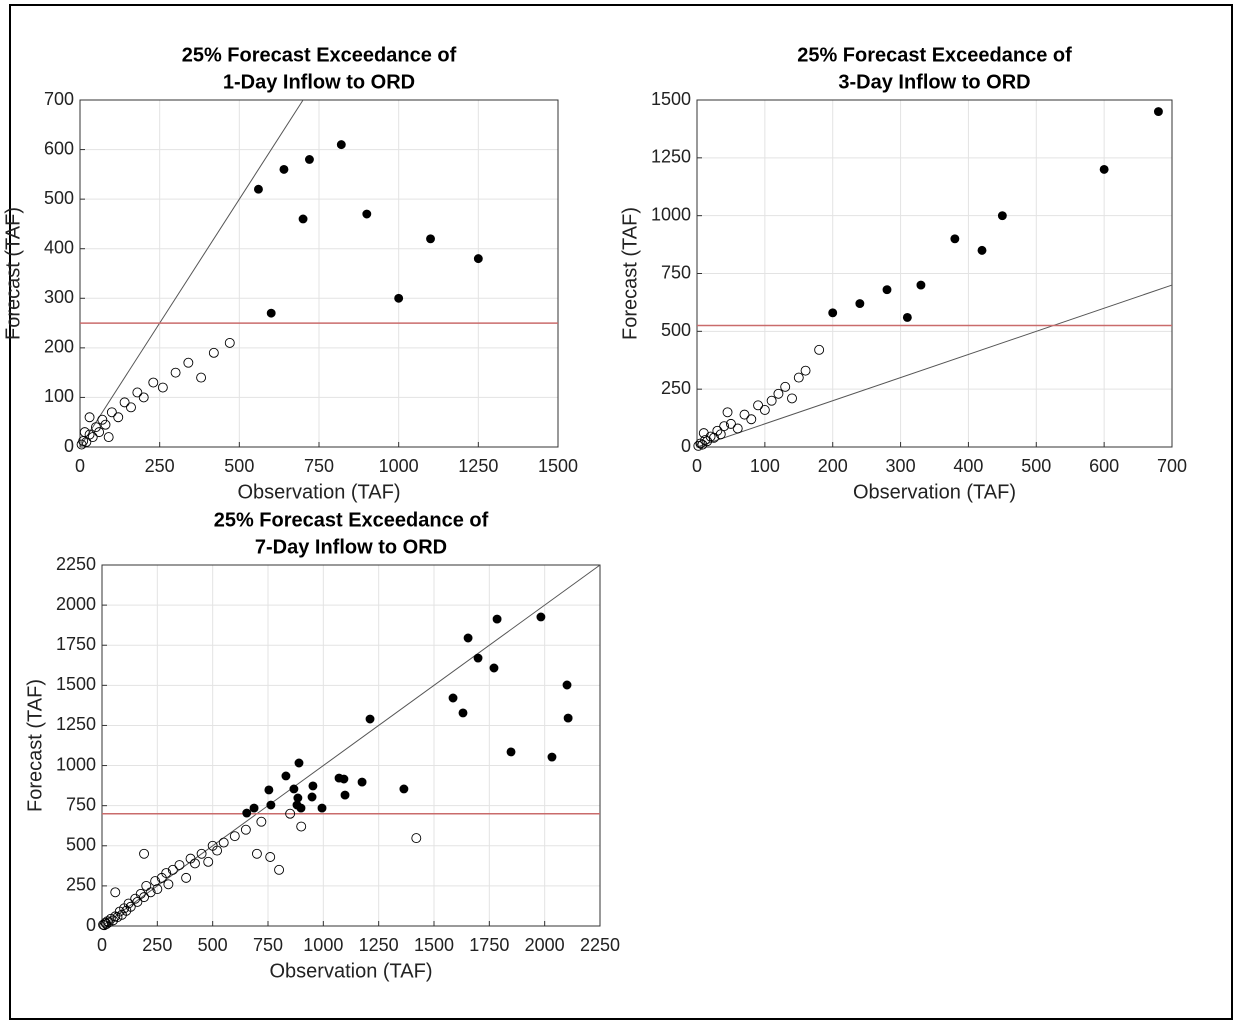 Image resolution: width=1245 pixels, height=1021 pixels. Describe the element at coordinates (268, 945) in the screenshot. I see `x-tick-label: 750` at that location.